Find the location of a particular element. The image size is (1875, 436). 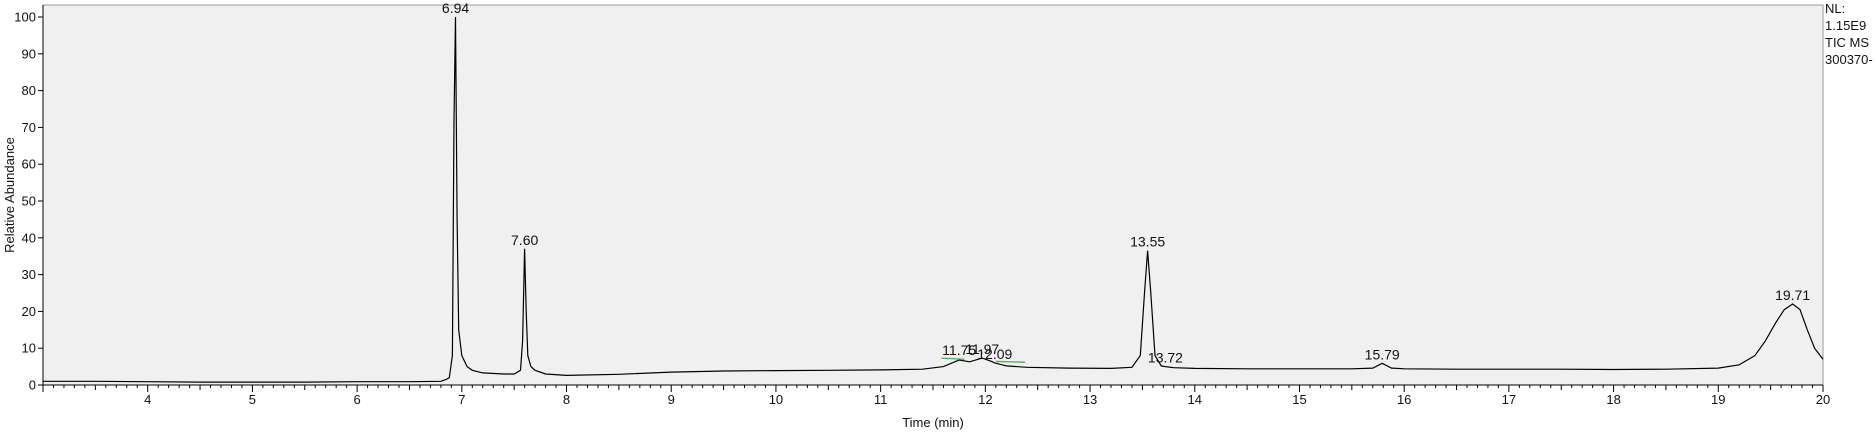

y-tick-label: 50 is located at coordinates (29, 201).